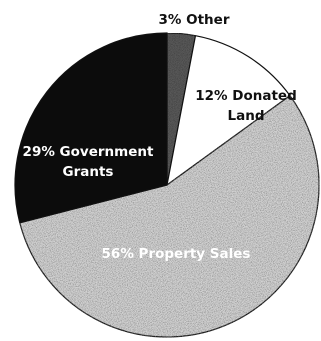 The height and width of the screenshot is (341, 321). What do you see at coordinates (246, 116) in the screenshot?
I see `pie-label-line: Land` at bounding box center [246, 116].